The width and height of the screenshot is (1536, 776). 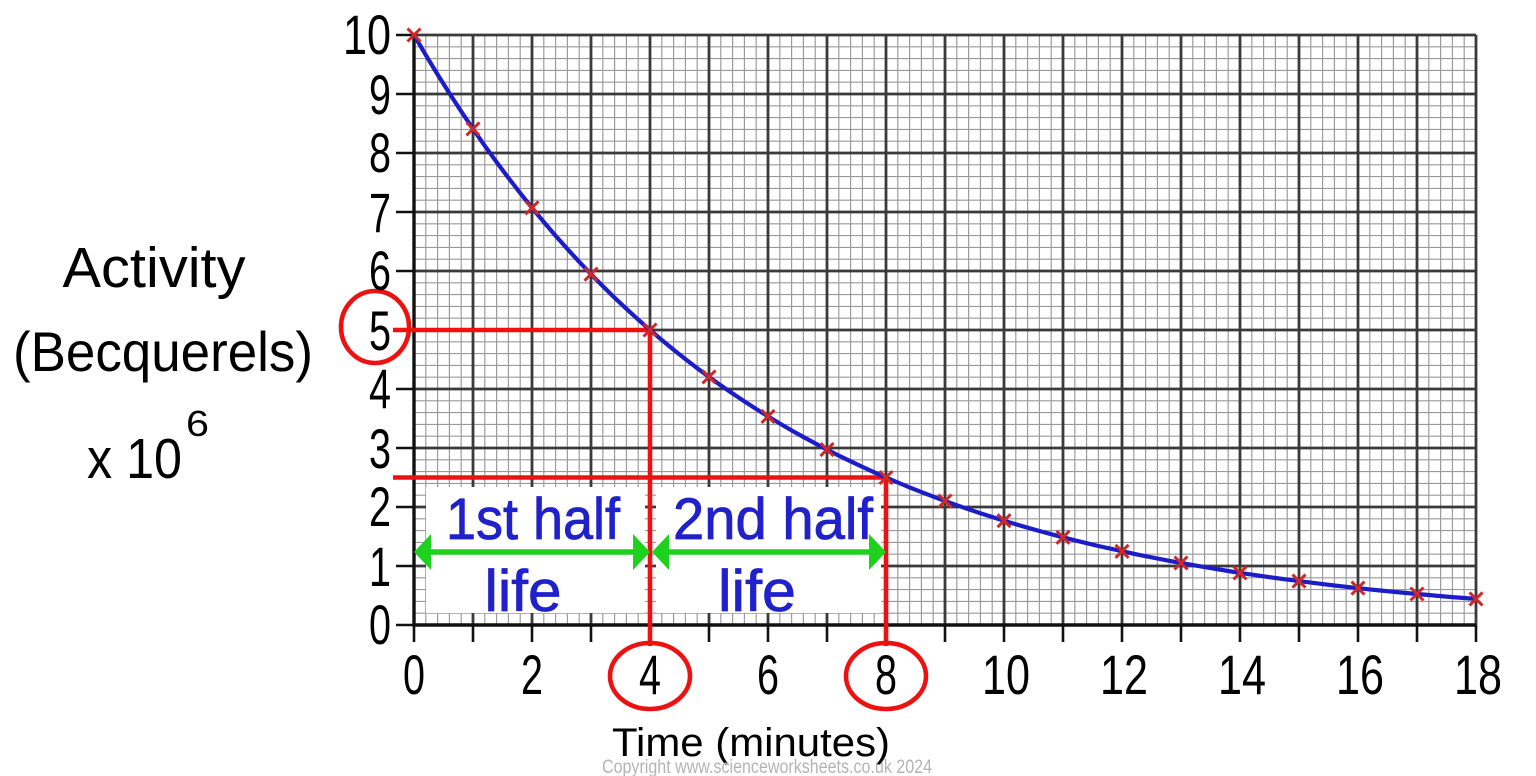 I want to click on svg-text: 9, so click(x=380, y=94).